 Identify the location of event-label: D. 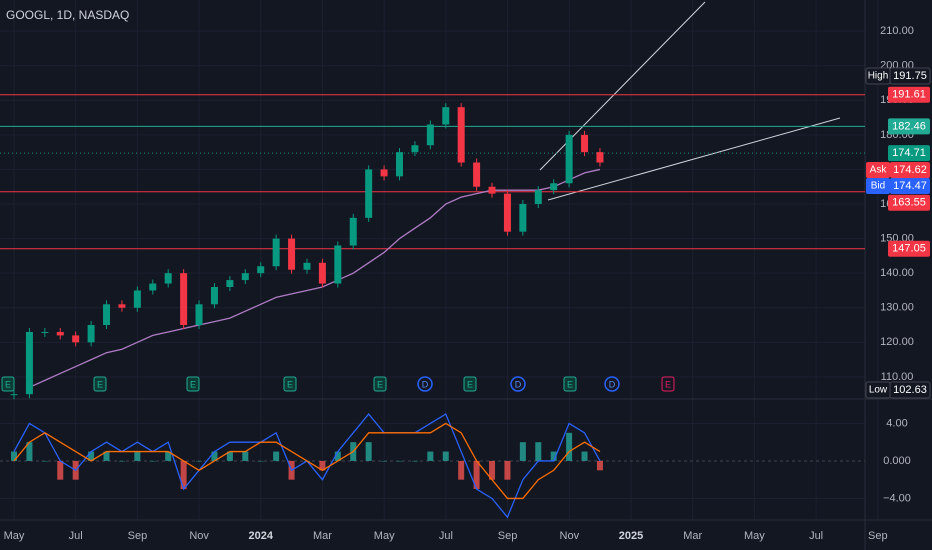
(425, 384).